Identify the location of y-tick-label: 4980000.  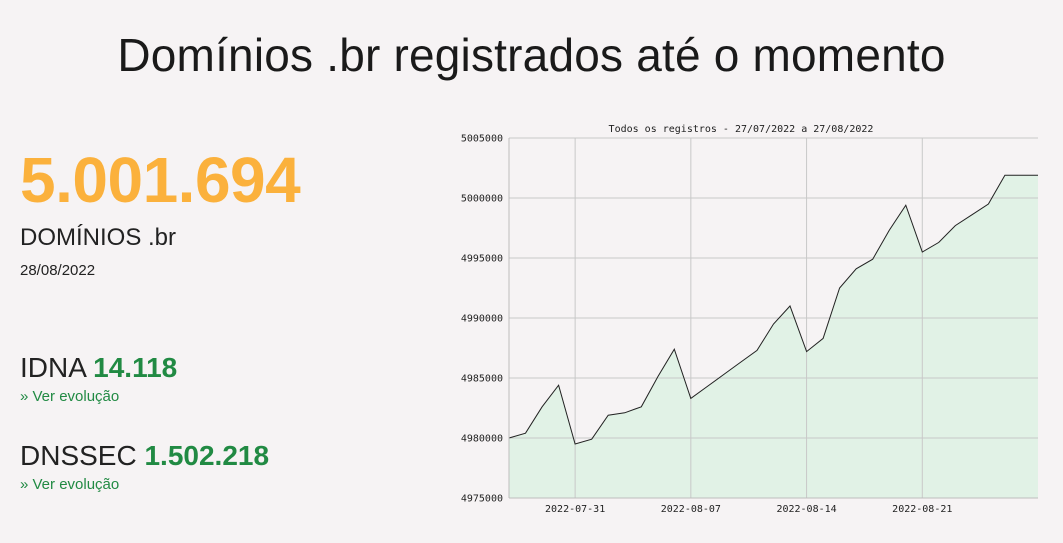
(482, 439).